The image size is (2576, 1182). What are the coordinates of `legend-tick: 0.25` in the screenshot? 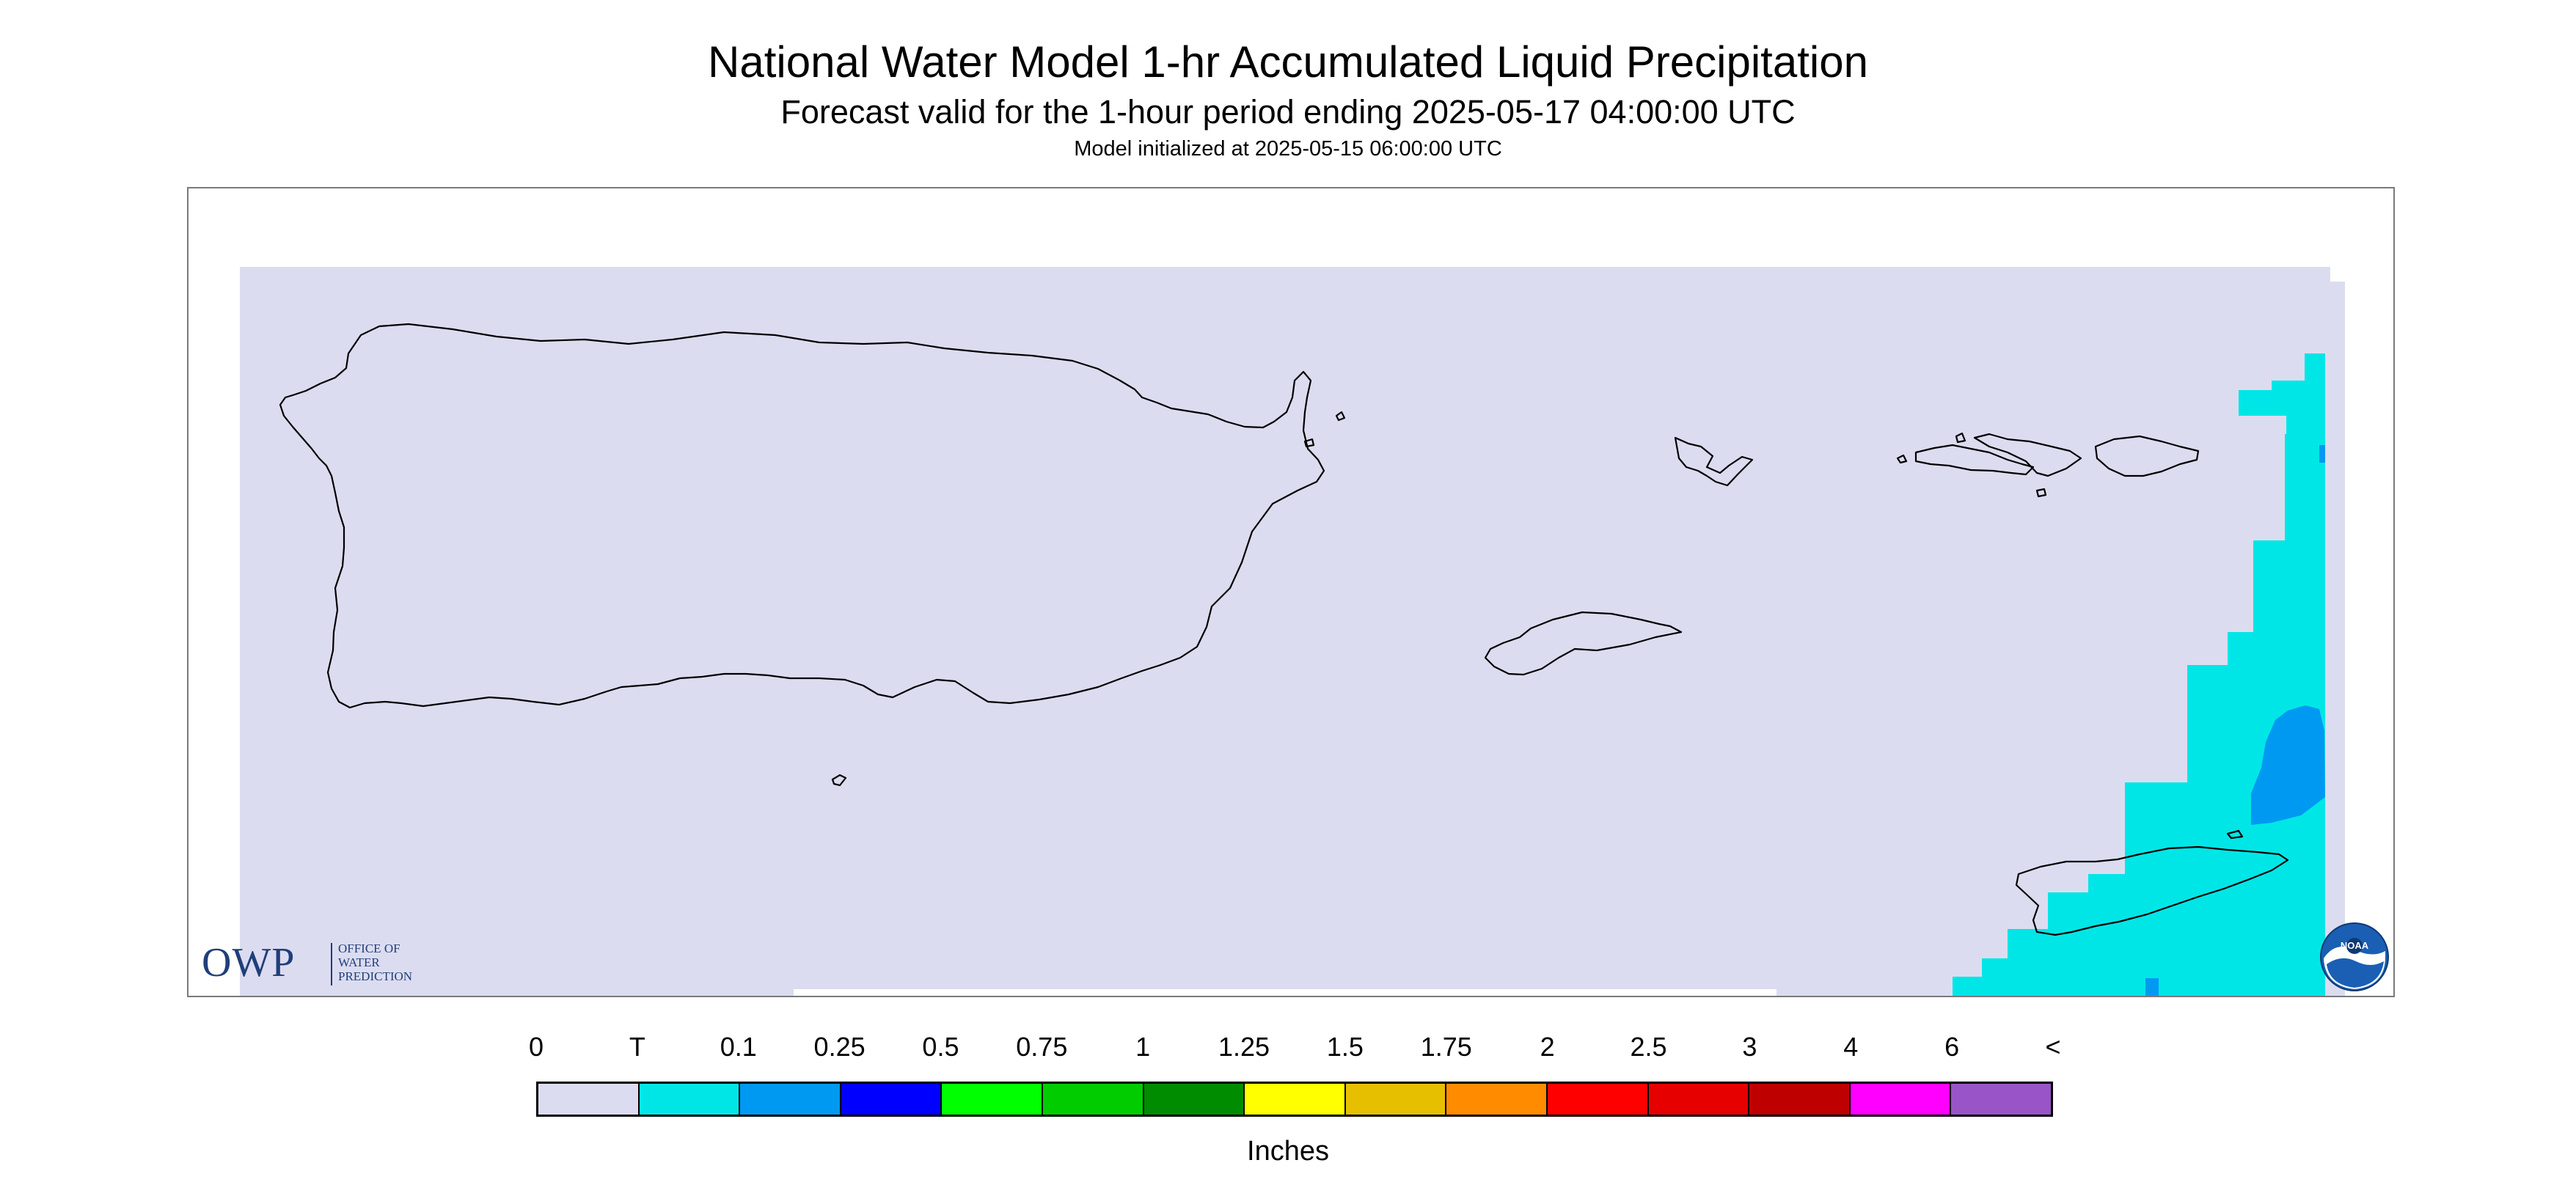 It's located at (839, 1047).